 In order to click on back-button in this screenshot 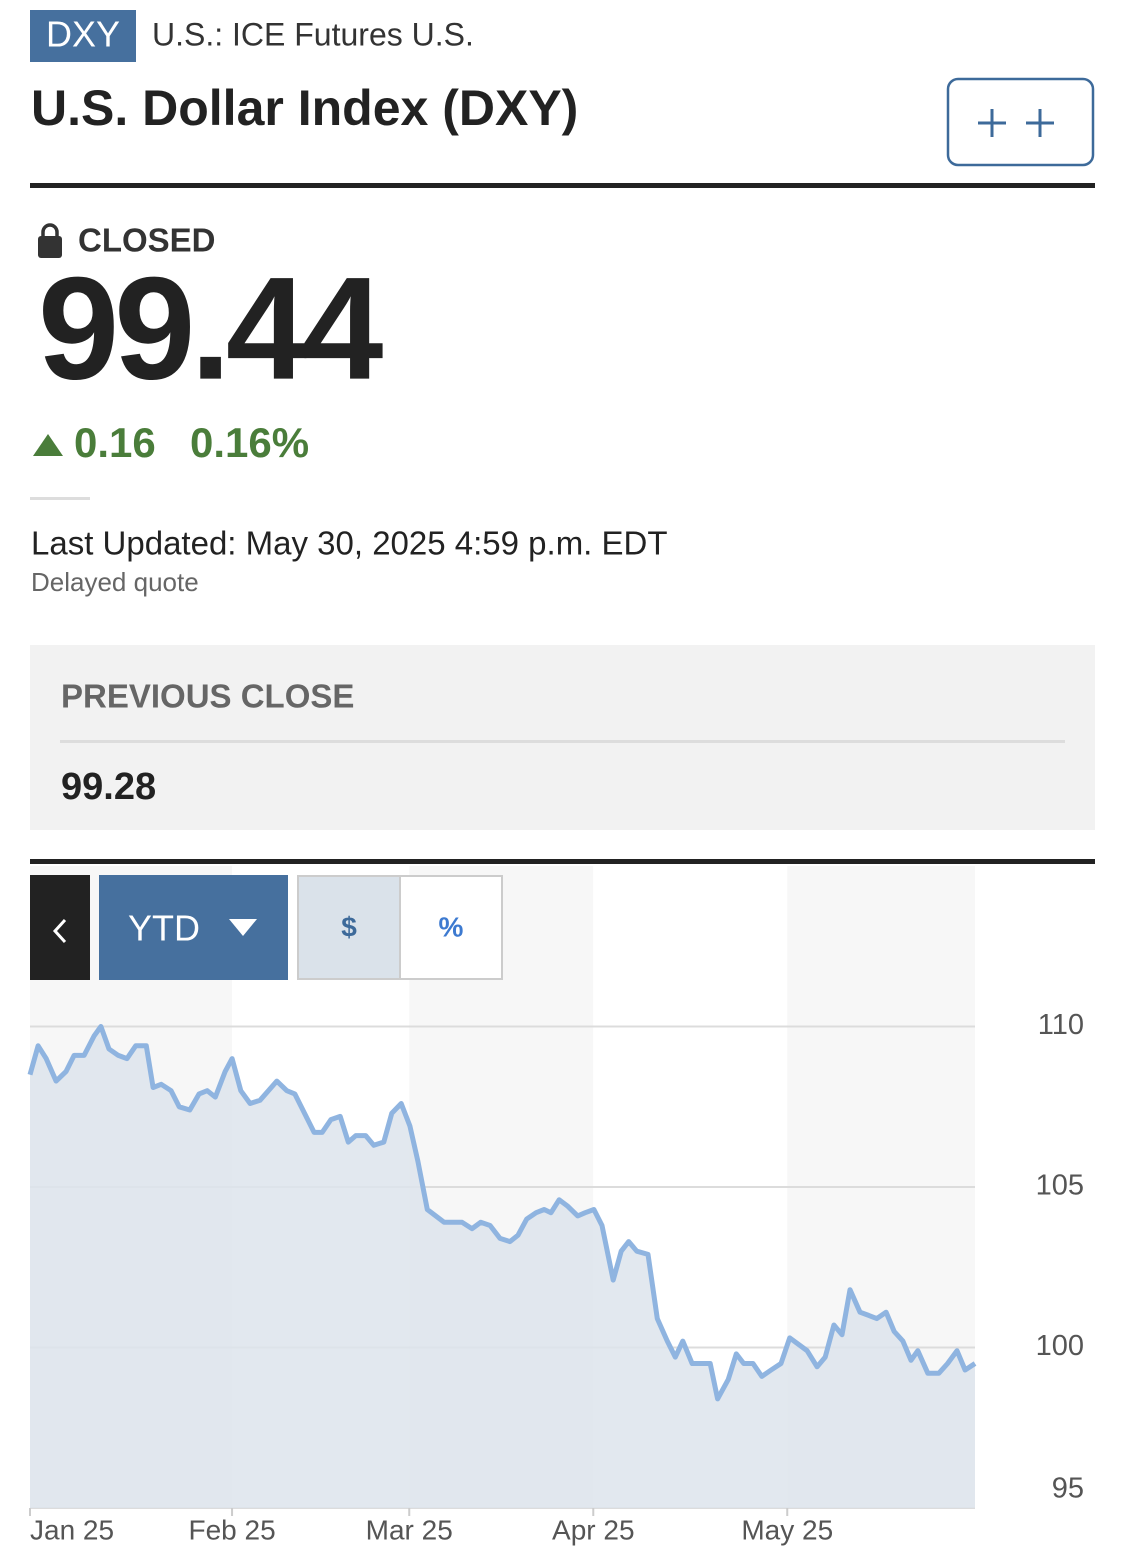, I will do `click(60, 927)`.